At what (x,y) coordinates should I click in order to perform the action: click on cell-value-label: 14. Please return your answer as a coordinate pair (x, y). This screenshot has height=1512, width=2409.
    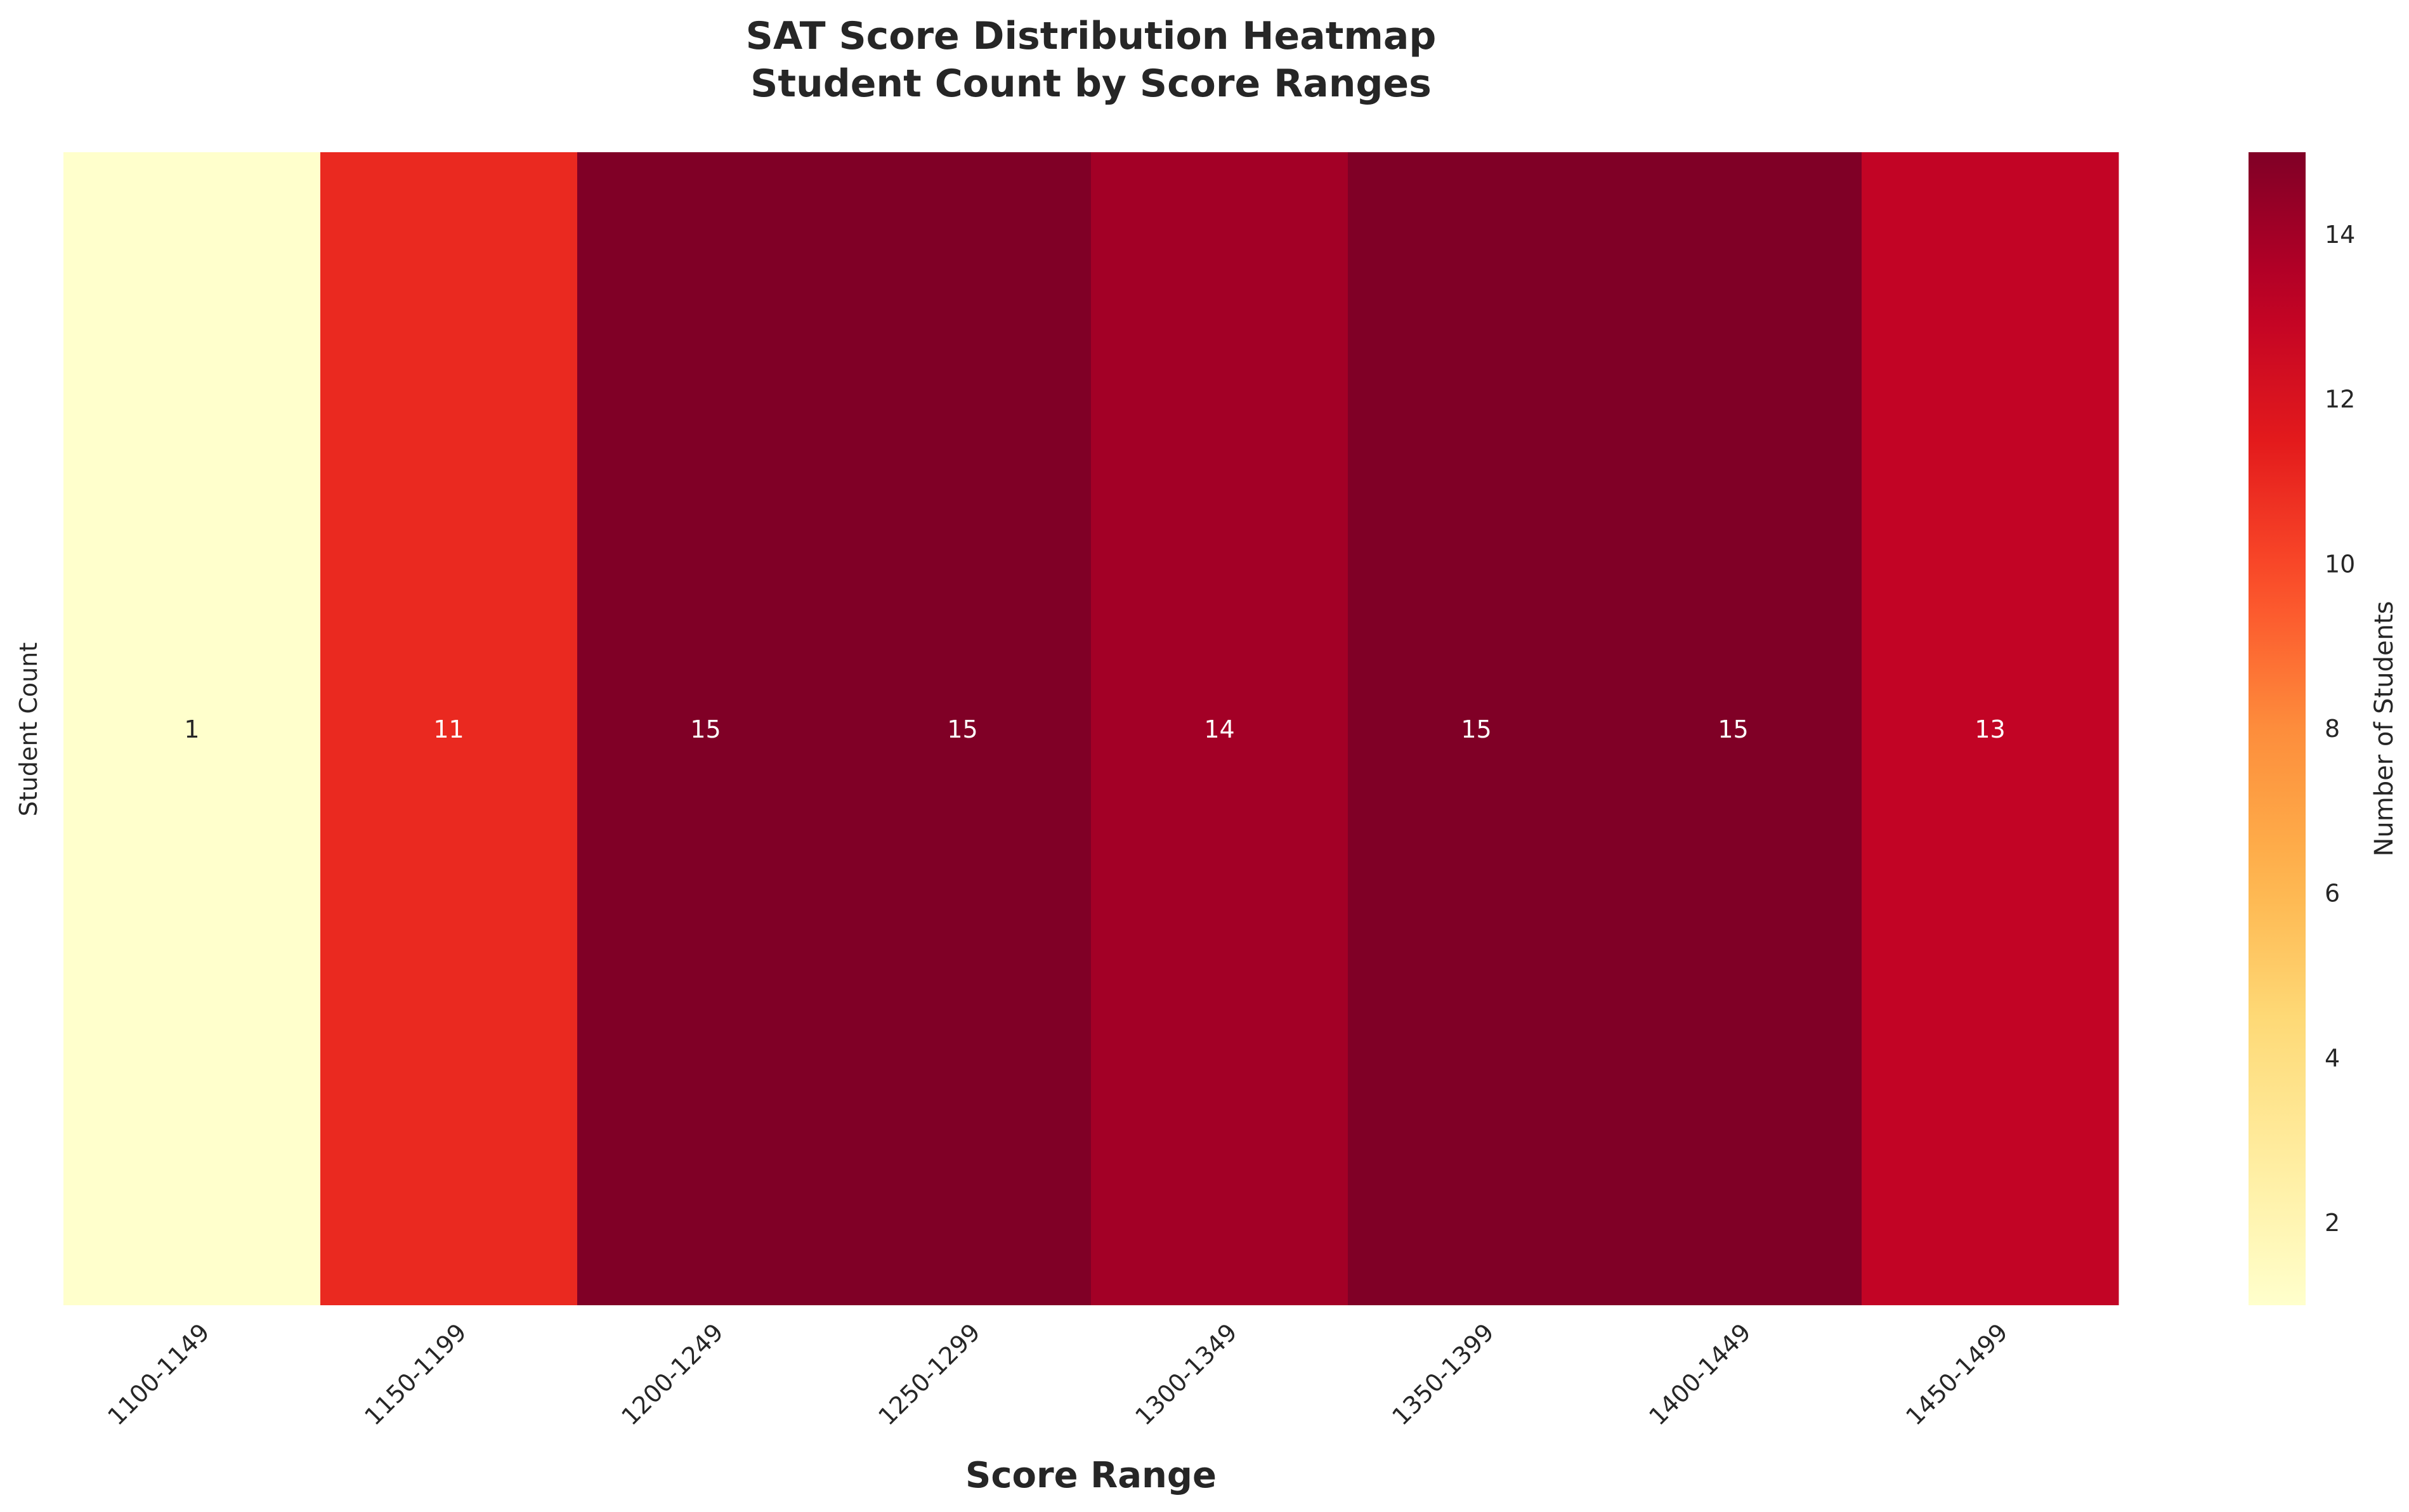
    Looking at the image, I should click on (1219, 729).